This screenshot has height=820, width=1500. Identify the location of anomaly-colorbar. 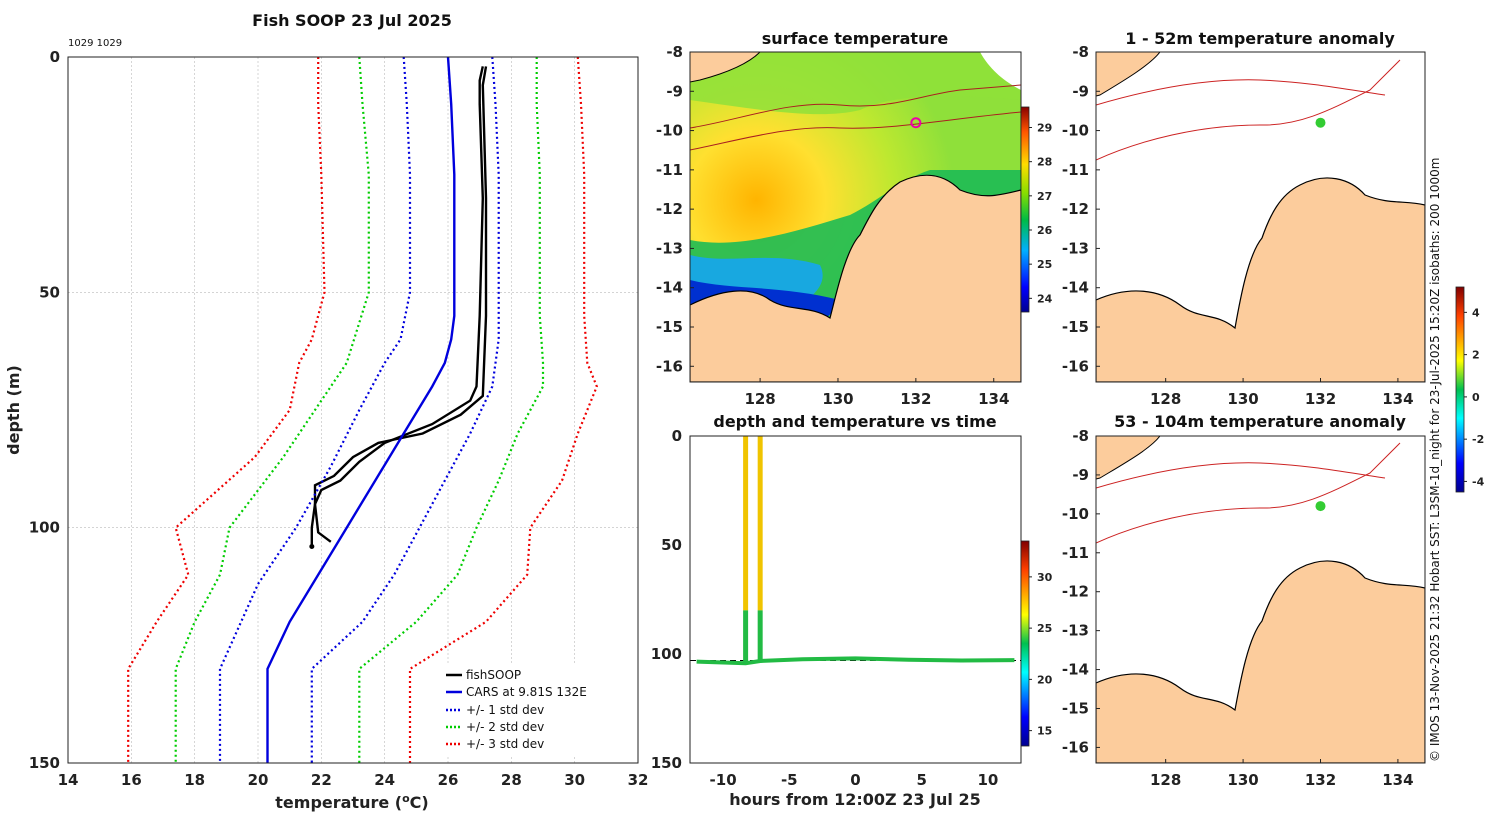
(1460, 389).